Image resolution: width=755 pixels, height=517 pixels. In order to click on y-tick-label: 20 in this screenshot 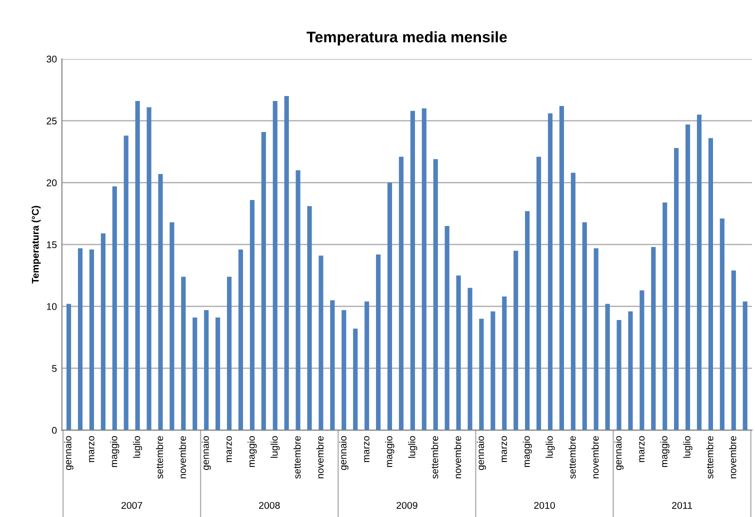, I will do `click(51, 182)`.